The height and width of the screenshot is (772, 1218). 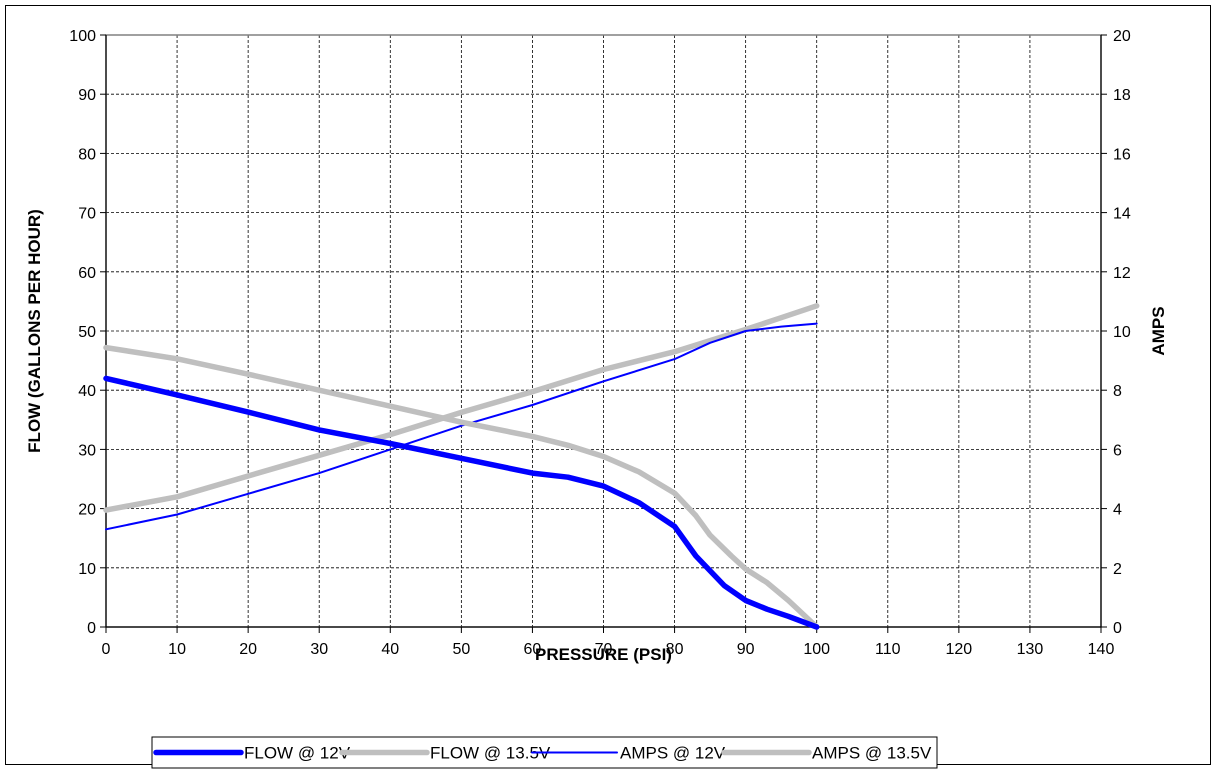 I want to click on legend-label: AMPS @ 12V, so click(x=673, y=753).